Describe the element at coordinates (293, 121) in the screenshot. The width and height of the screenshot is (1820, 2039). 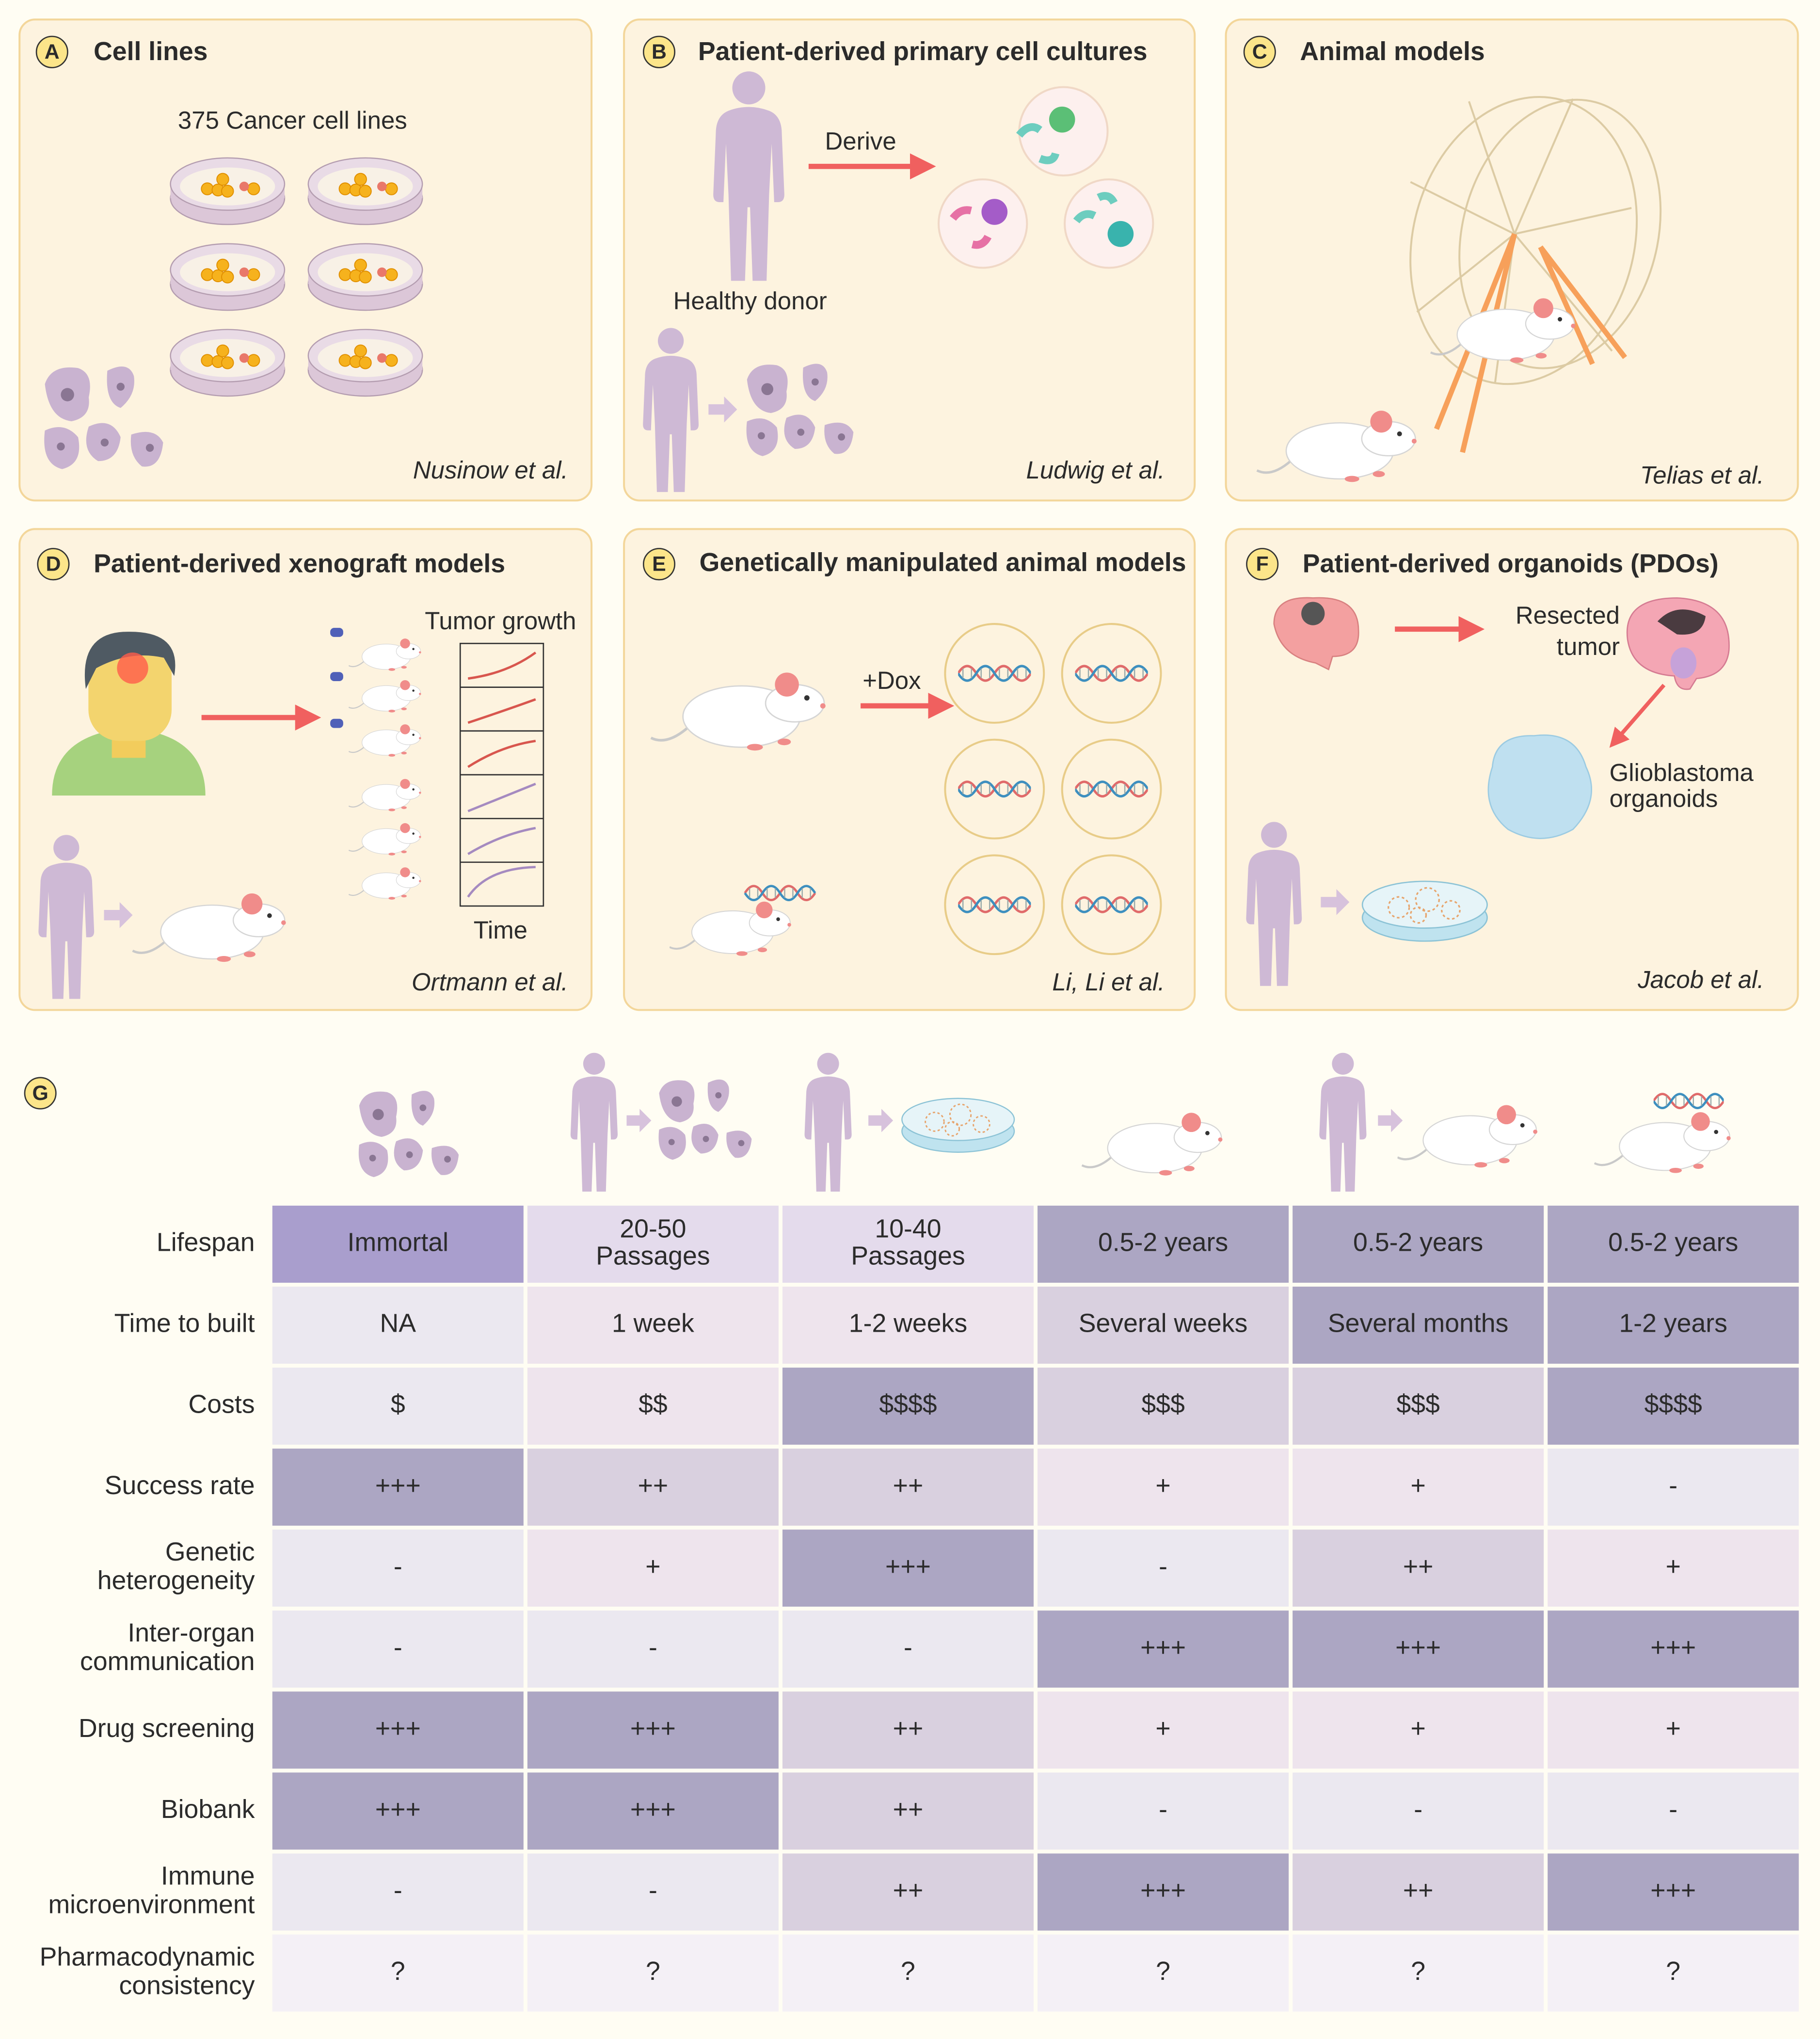
I see `label: 375 Cancer cell lines` at that location.